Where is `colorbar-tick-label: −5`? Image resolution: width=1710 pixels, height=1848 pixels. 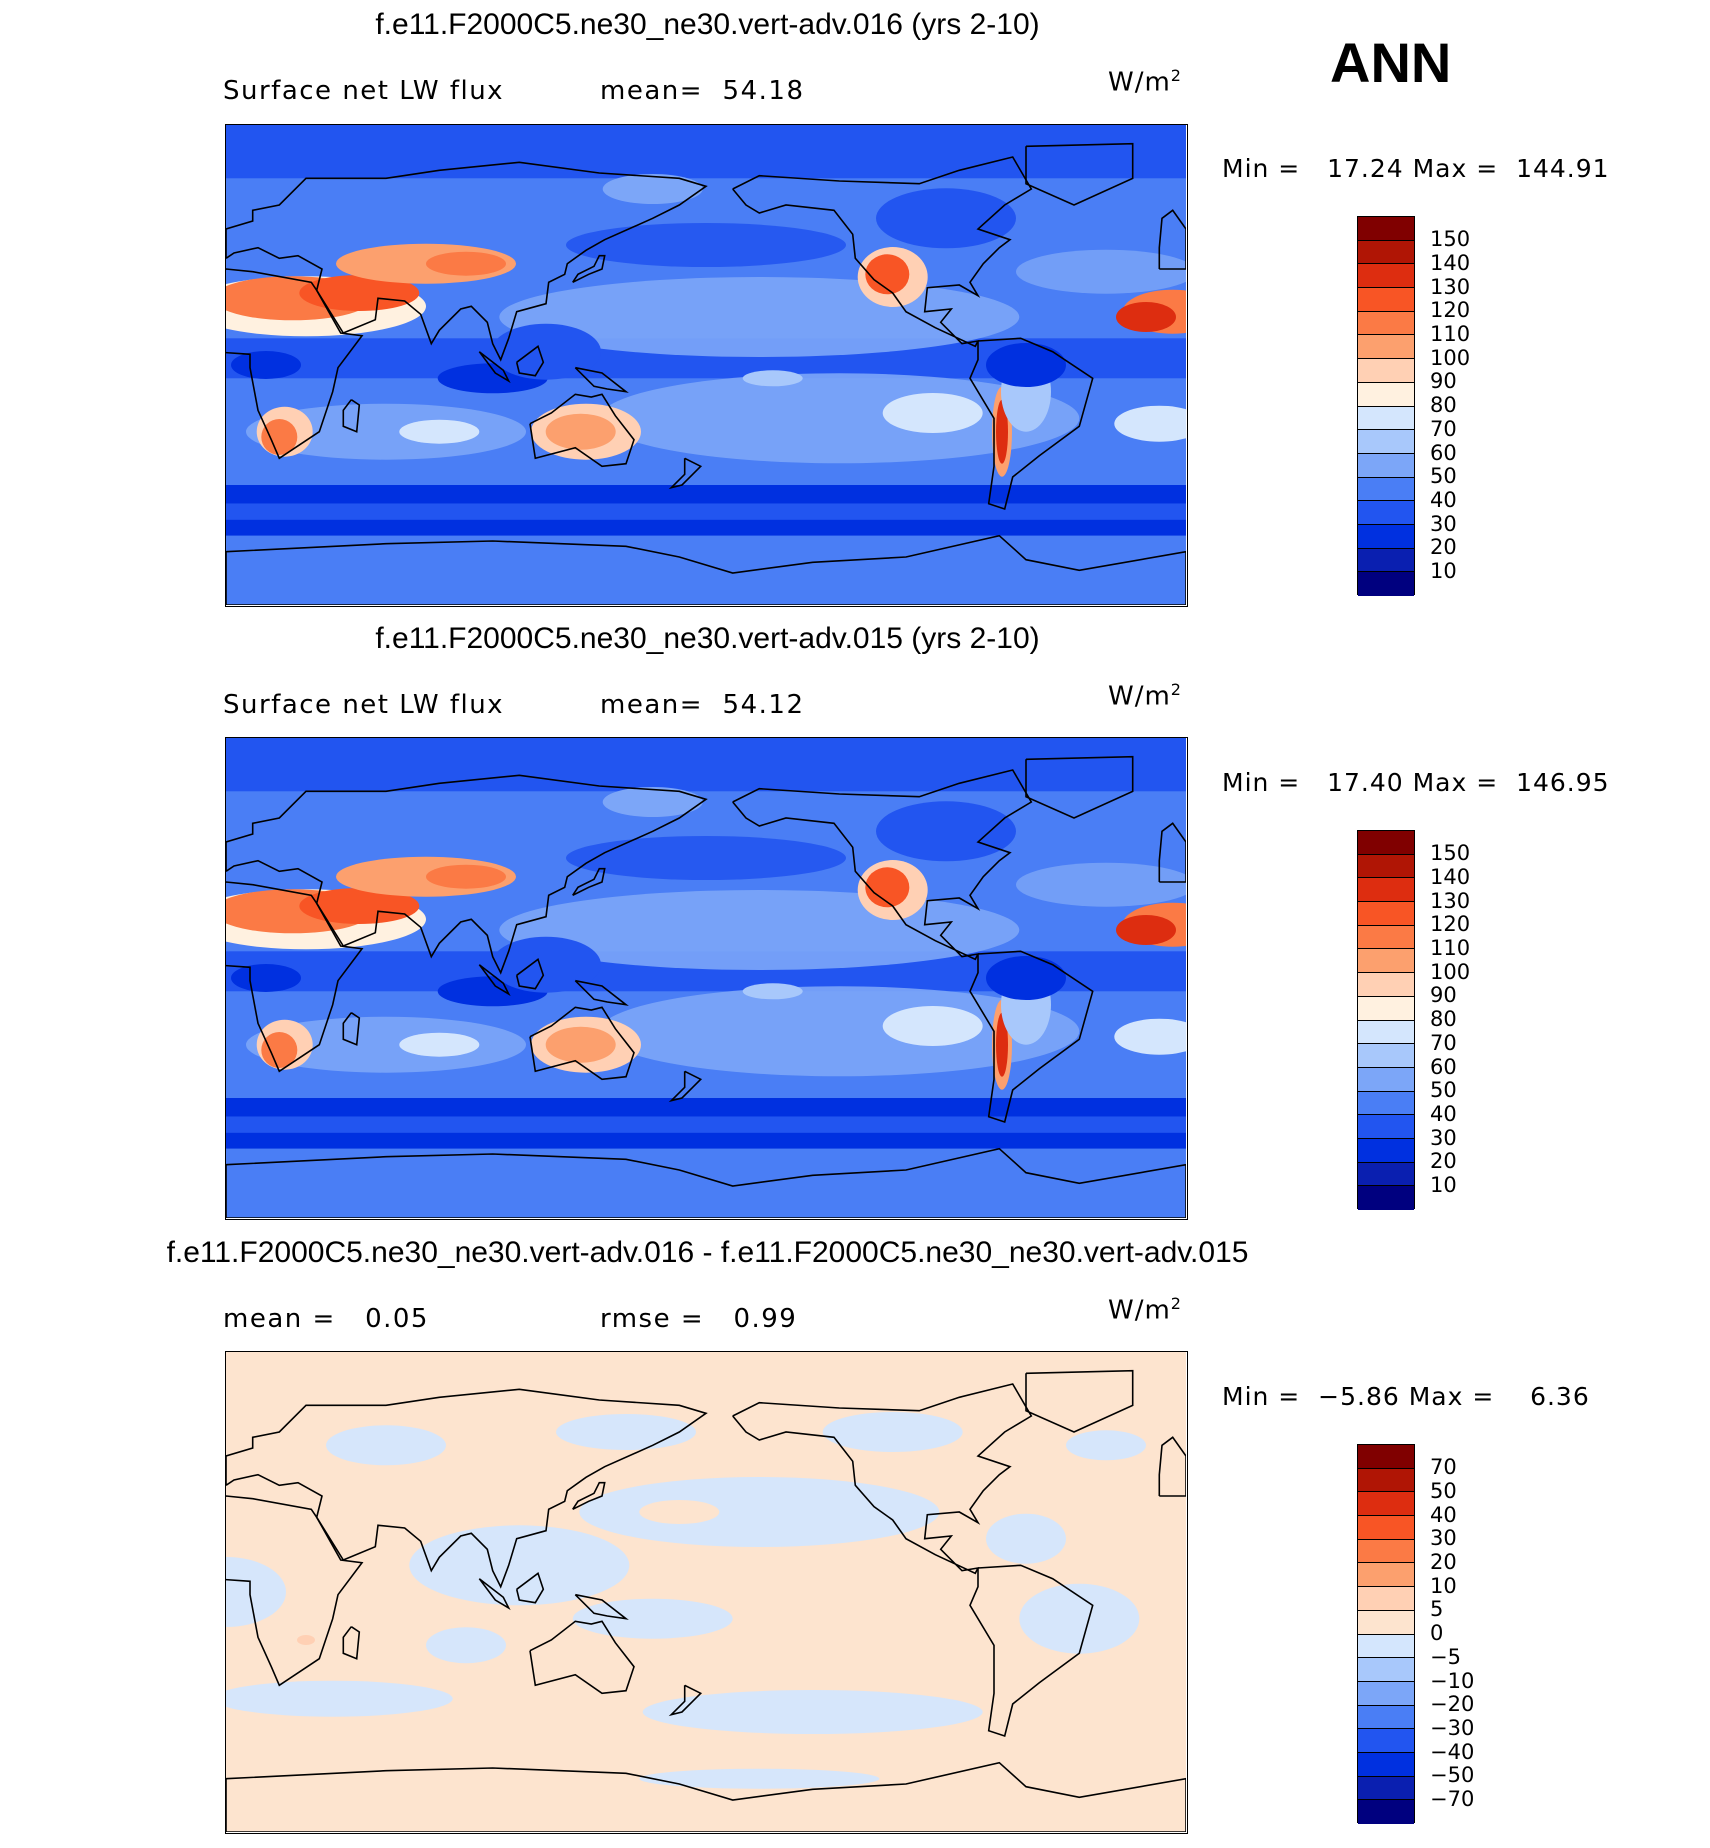
colorbar-tick-label: −5 is located at coordinates (1445, 1656).